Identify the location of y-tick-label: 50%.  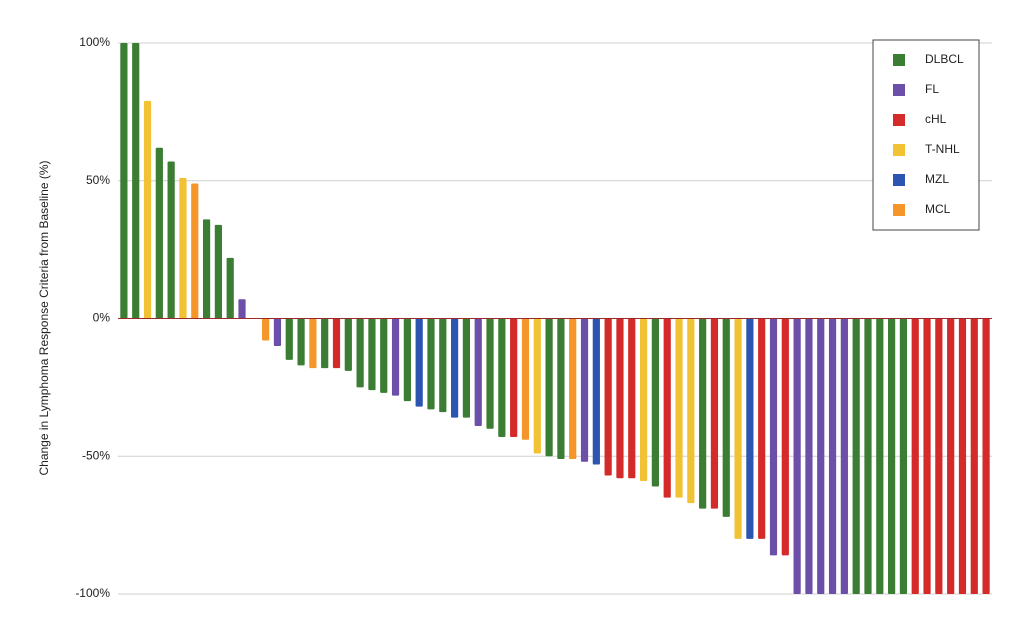
(98, 180).